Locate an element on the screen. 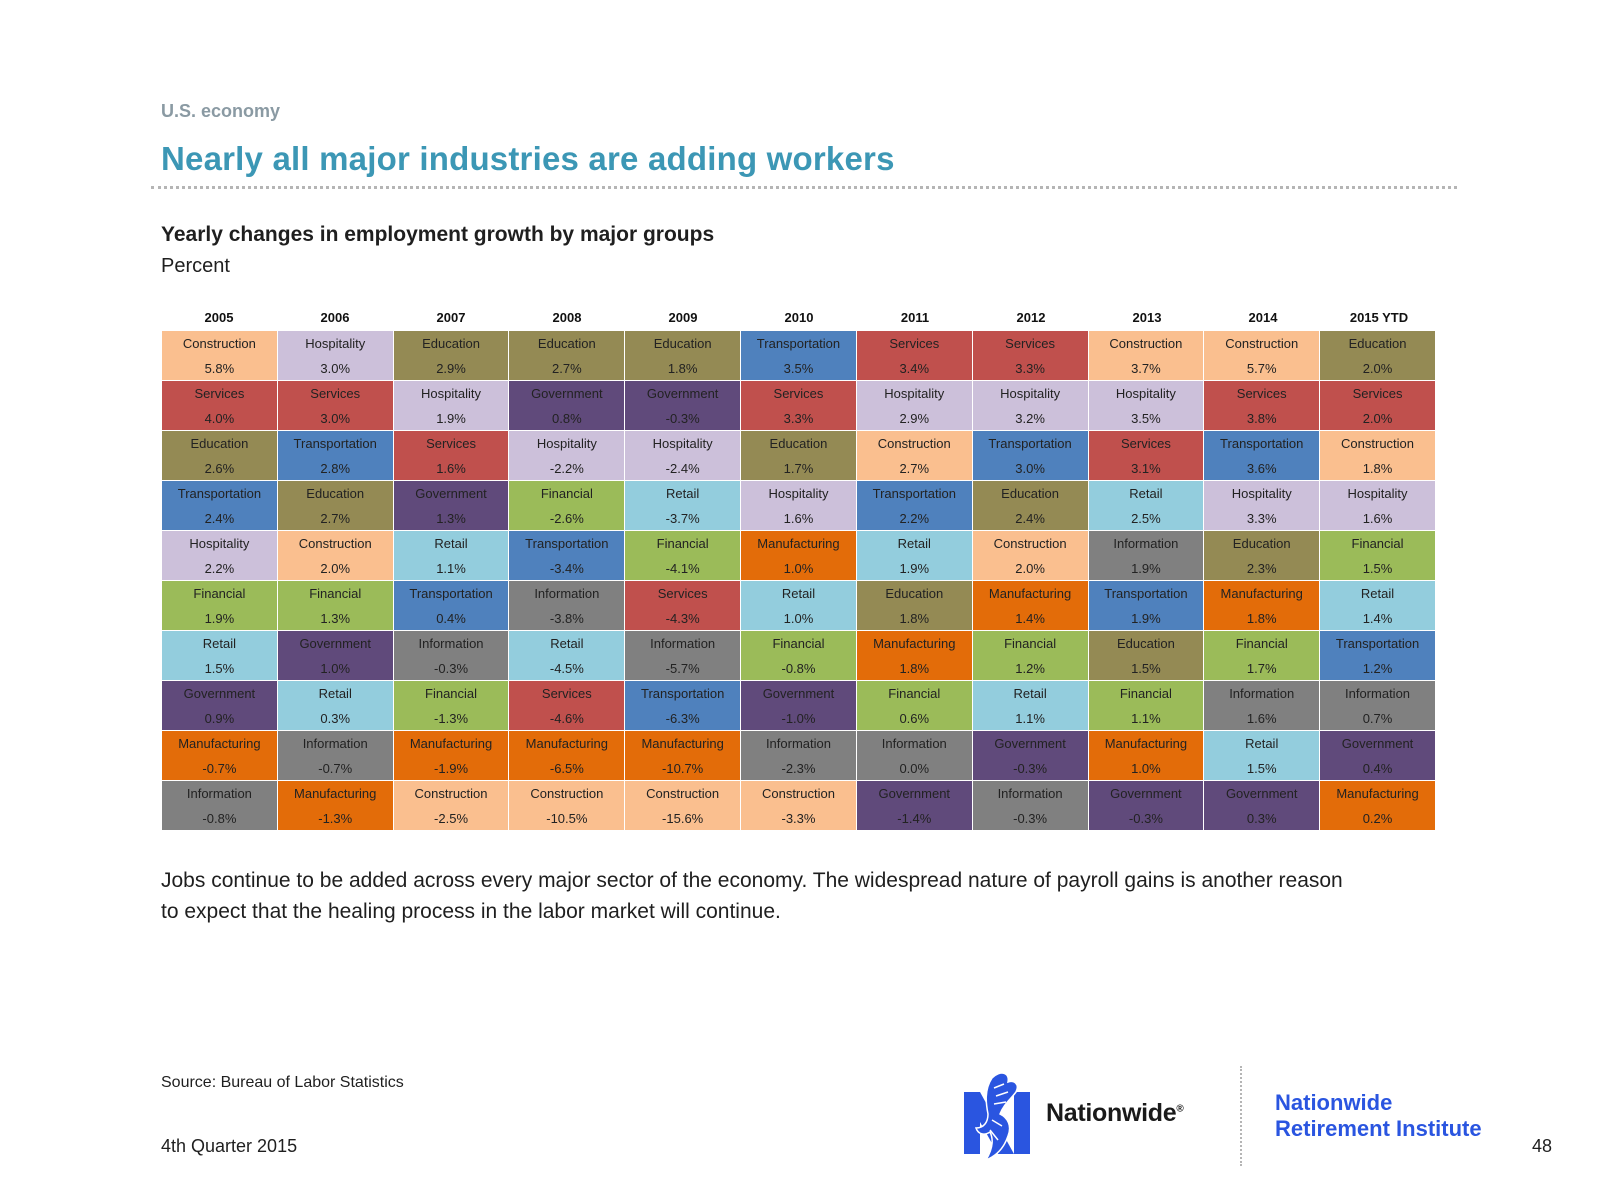  chart-subtitle: Percent is located at coordinates (195, 266).